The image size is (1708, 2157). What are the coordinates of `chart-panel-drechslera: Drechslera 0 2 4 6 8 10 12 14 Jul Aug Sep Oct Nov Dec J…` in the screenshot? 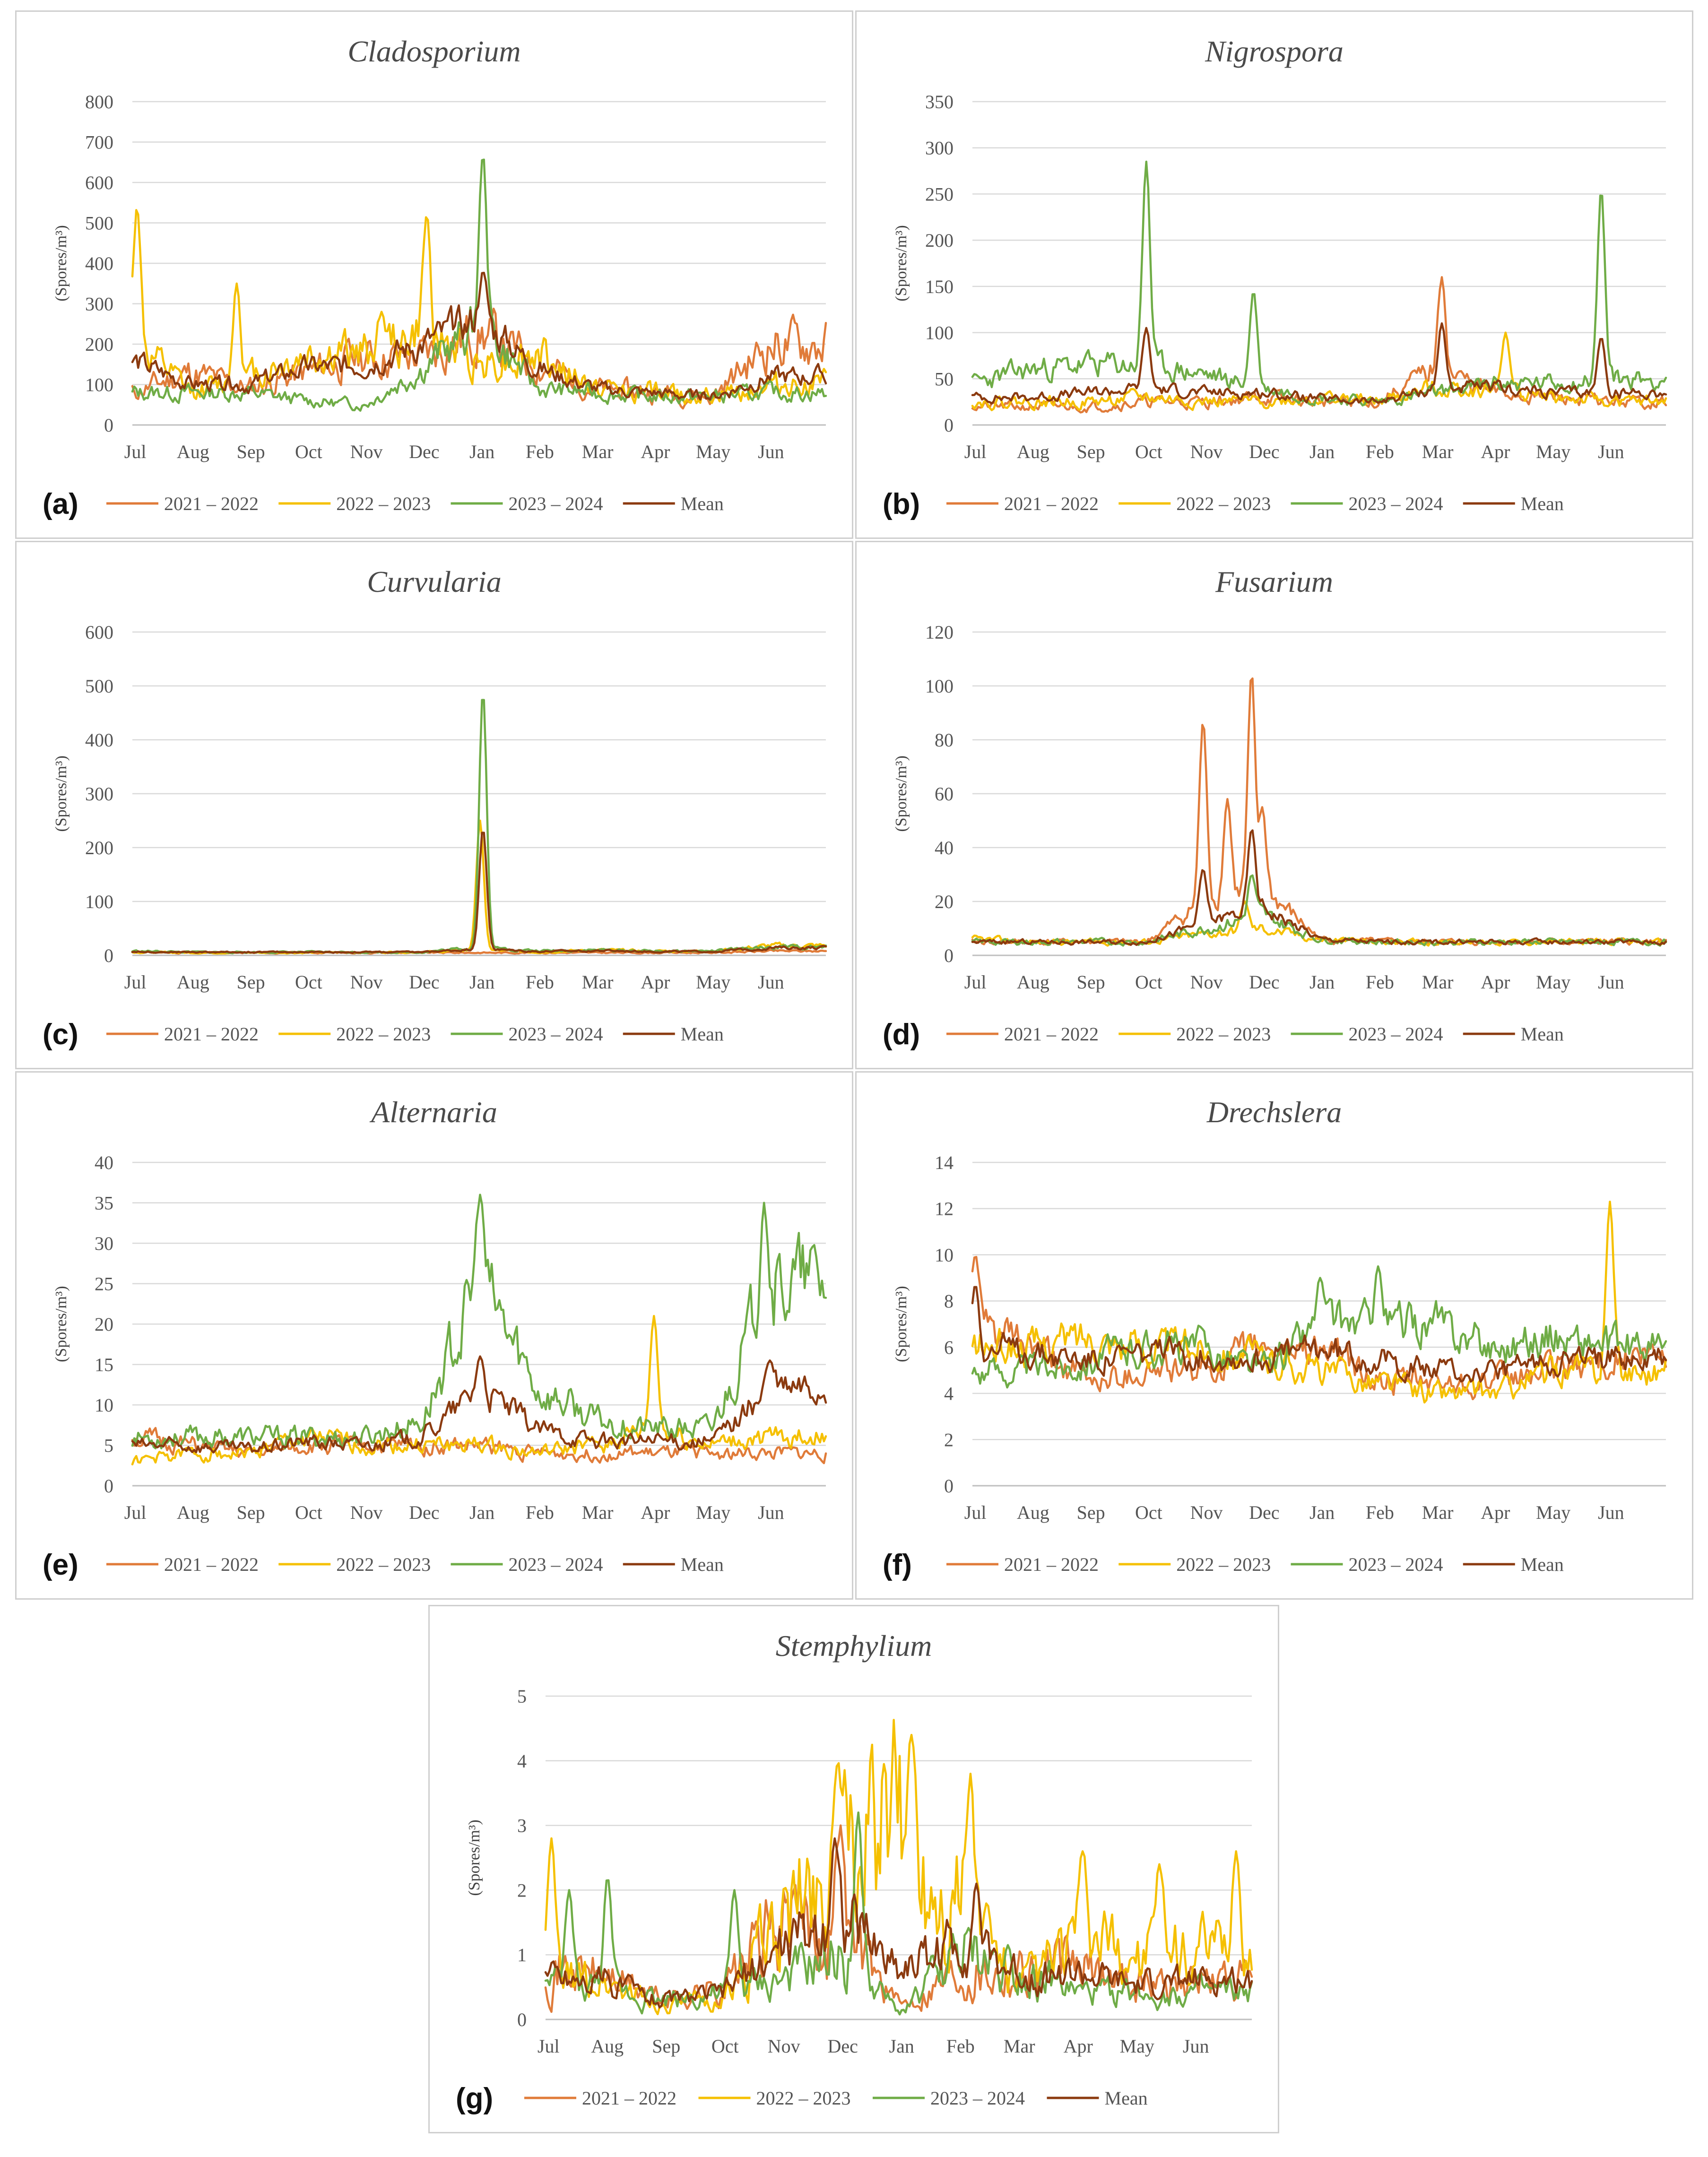 It's located at (1274, 1335).